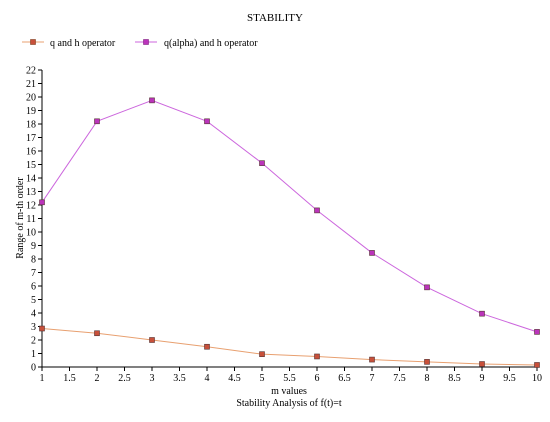 Image resolution: width=550 pixels, height=422 pixels. I want to click on x-ticks: 1 1.5 2 2.5 3 3.5 4 4.5 5 5.5 6 6.5 7 7.5 8 8.5 9 9.5 10, so click(291, 375).